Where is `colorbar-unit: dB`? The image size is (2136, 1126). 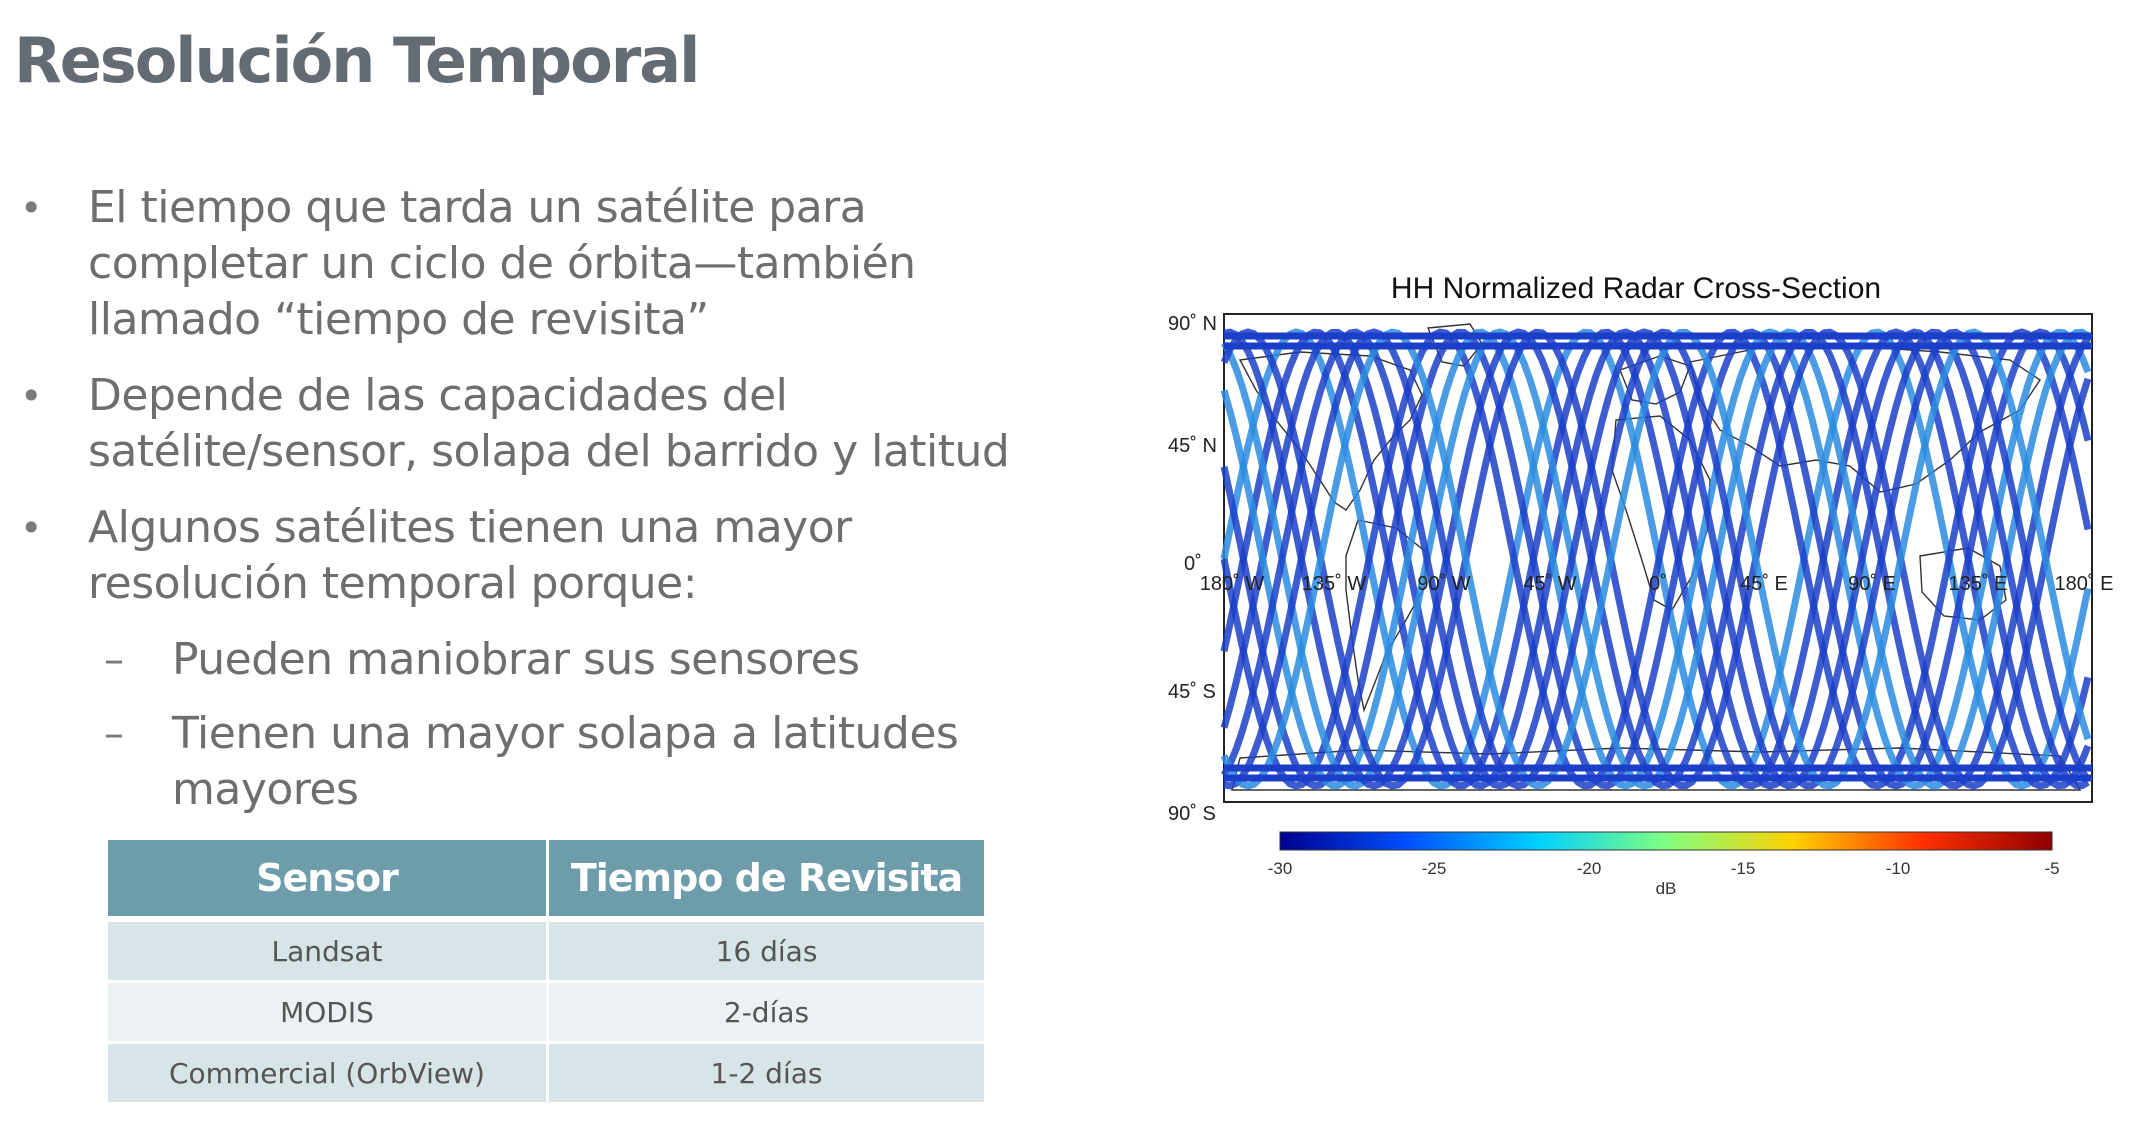
colorbar-unit: dB is located at coordinates (1666, 888).